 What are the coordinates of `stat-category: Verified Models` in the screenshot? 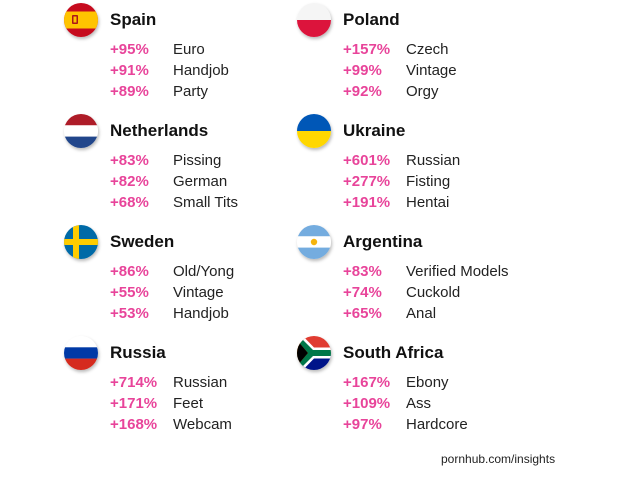 It's located at (457, 271).